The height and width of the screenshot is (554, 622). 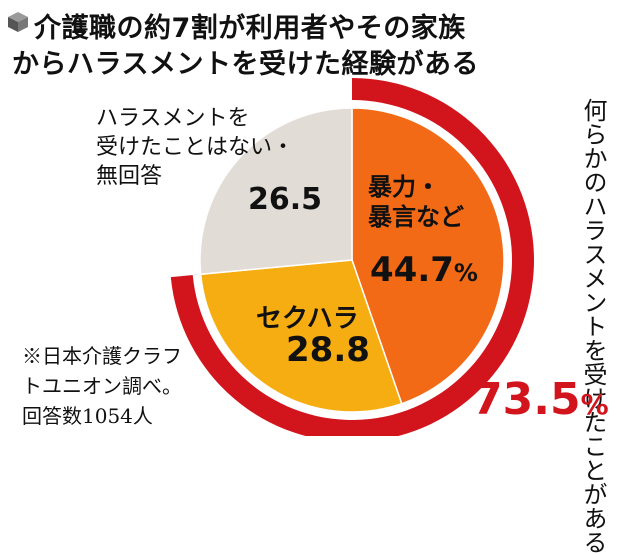 I want to click on pie-slice-sekuhara, so click(x=301, y=336).